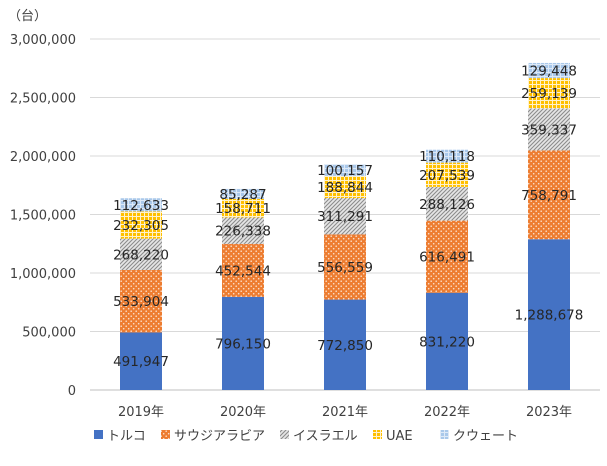 The width and height of the screenshot is (607, 466). I want to click on legend-item: クウェート, so click(479, 436).